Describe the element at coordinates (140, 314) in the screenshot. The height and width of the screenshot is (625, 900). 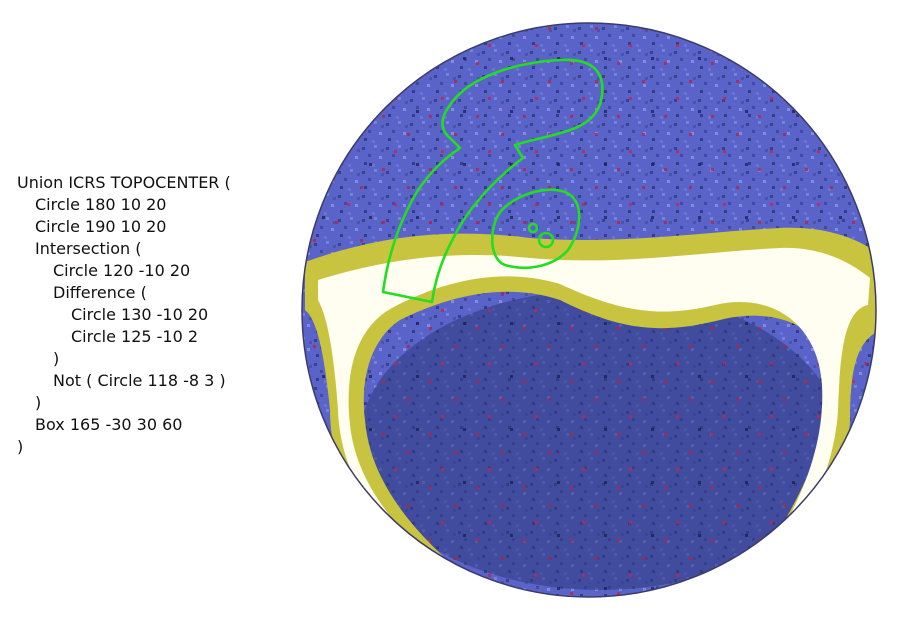
I see `stc-line: Circle 130 -10 20` at that location.